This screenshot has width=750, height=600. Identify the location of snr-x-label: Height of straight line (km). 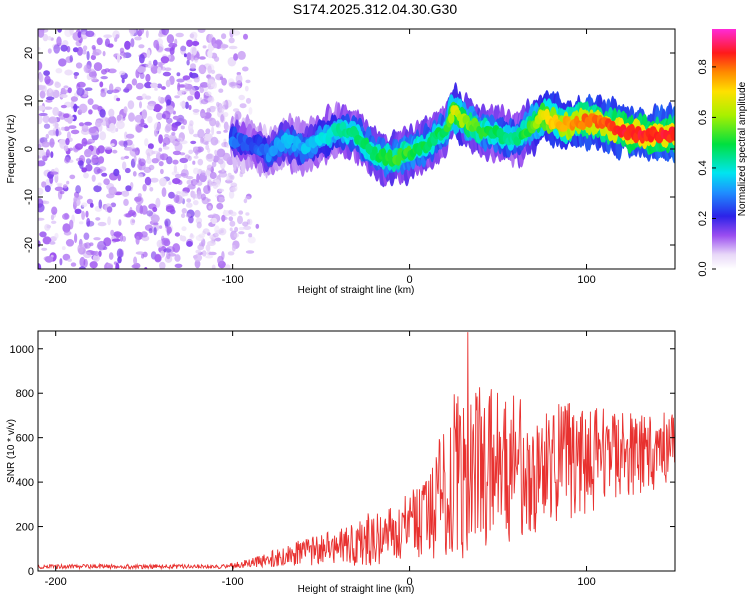
(356, 589).